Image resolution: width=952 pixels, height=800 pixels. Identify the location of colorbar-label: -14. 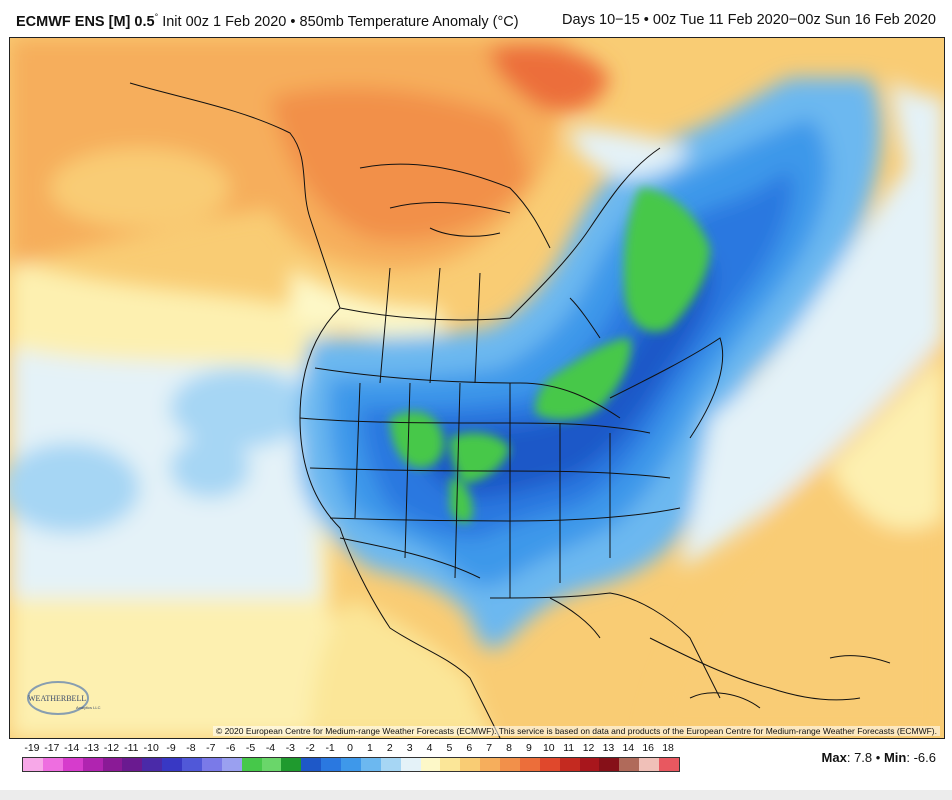
(72, 748).